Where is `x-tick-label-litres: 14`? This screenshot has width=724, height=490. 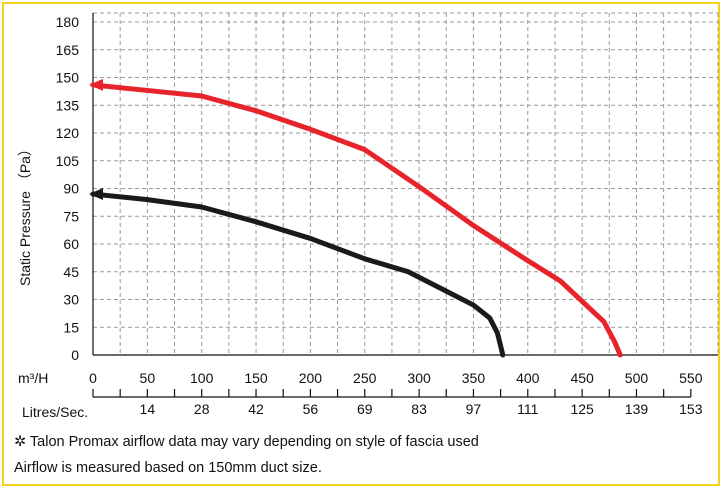
x-tick-label-litres: 14 is located at coordinates (148, 409).